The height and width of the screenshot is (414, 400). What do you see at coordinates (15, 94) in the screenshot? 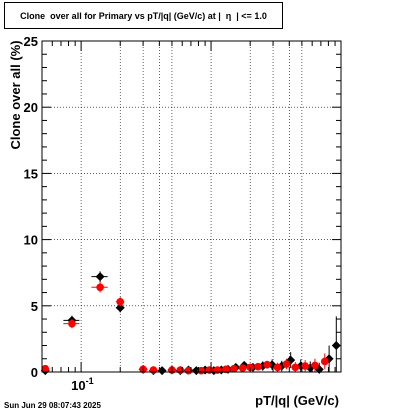
I see `y-axis-title: Clone over all (%)` at bounding box center [15, 94].